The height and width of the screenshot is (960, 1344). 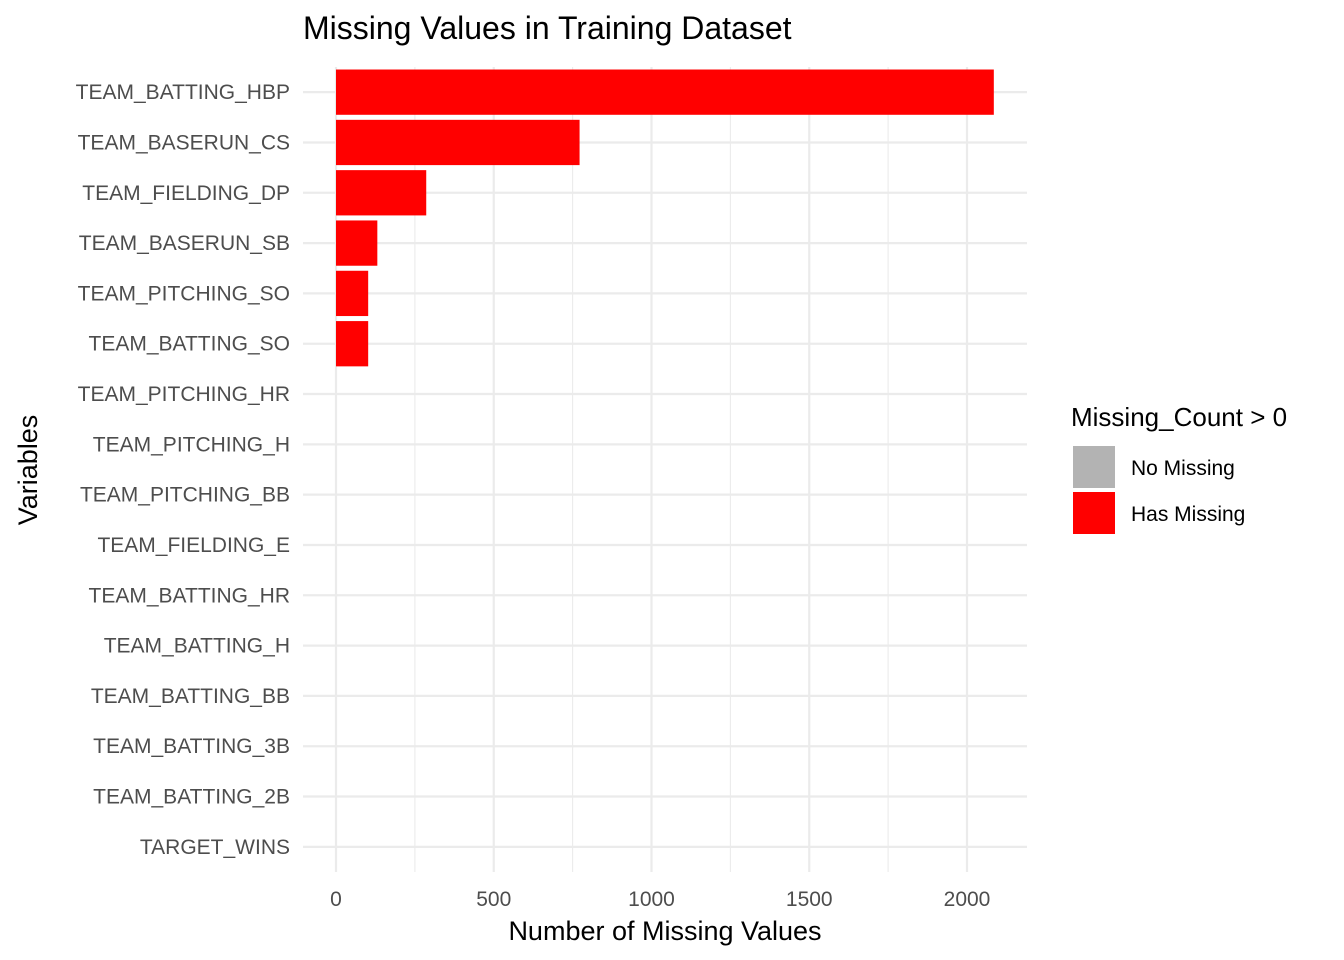 What do you see at coordinates (809, 899) in the screenshot?
I see `x-tick-label: 1500` at bounding box center [809, 899].